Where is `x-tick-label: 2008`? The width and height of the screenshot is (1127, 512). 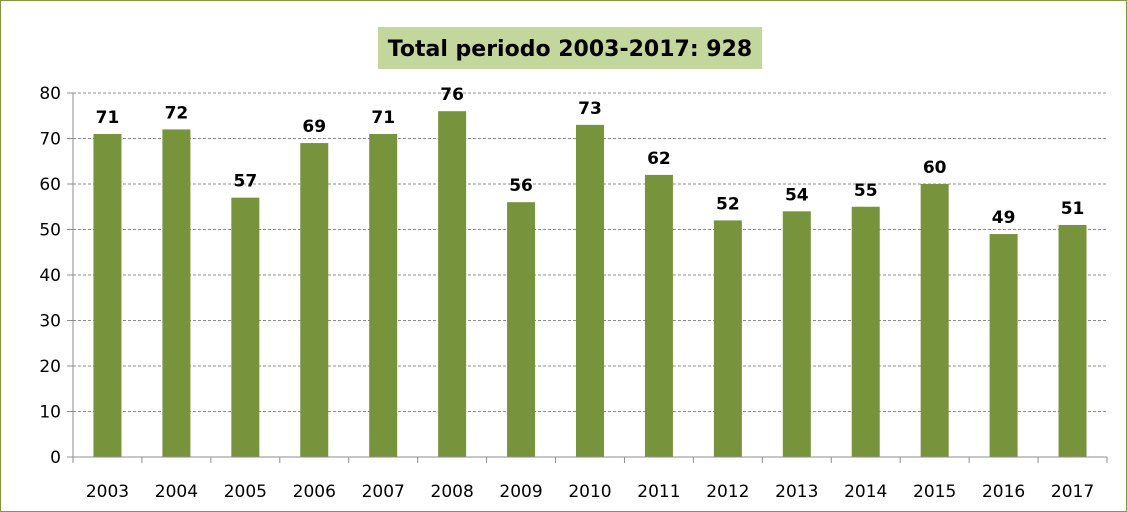 x-tick-label: 2008 is located at coordinates (452, 492).